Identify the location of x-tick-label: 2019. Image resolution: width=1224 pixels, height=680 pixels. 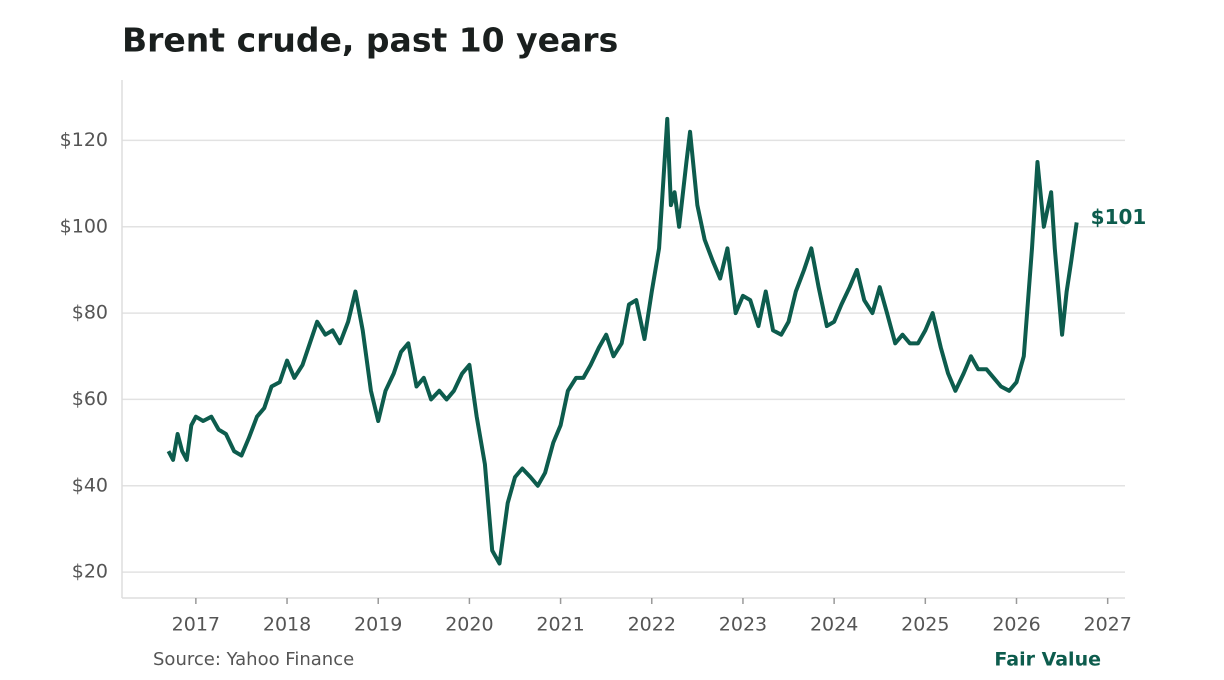
(378, 625).